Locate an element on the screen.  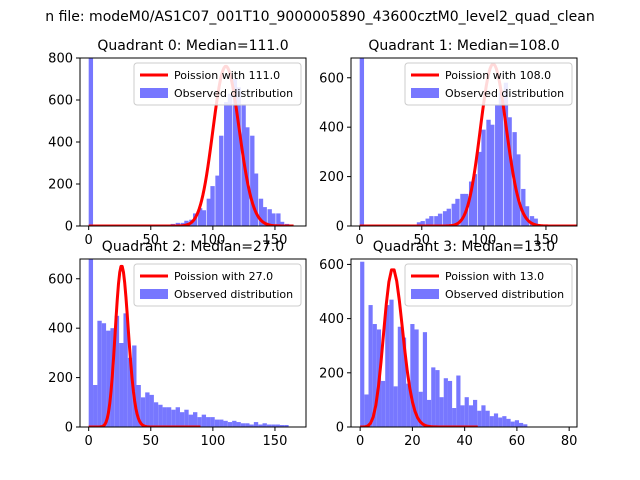
x-tick-label: 20 is located at coordinates (412, 441).